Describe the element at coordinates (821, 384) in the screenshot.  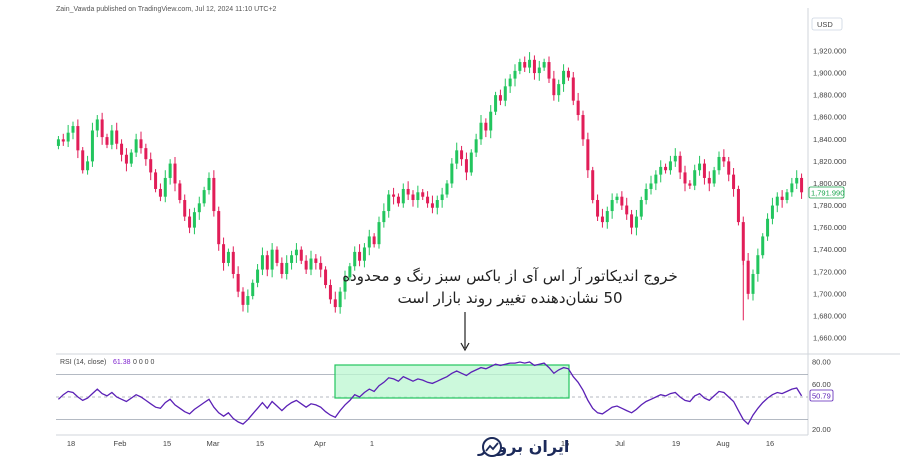
I see `rsi-level-60: 60.00` at that location.